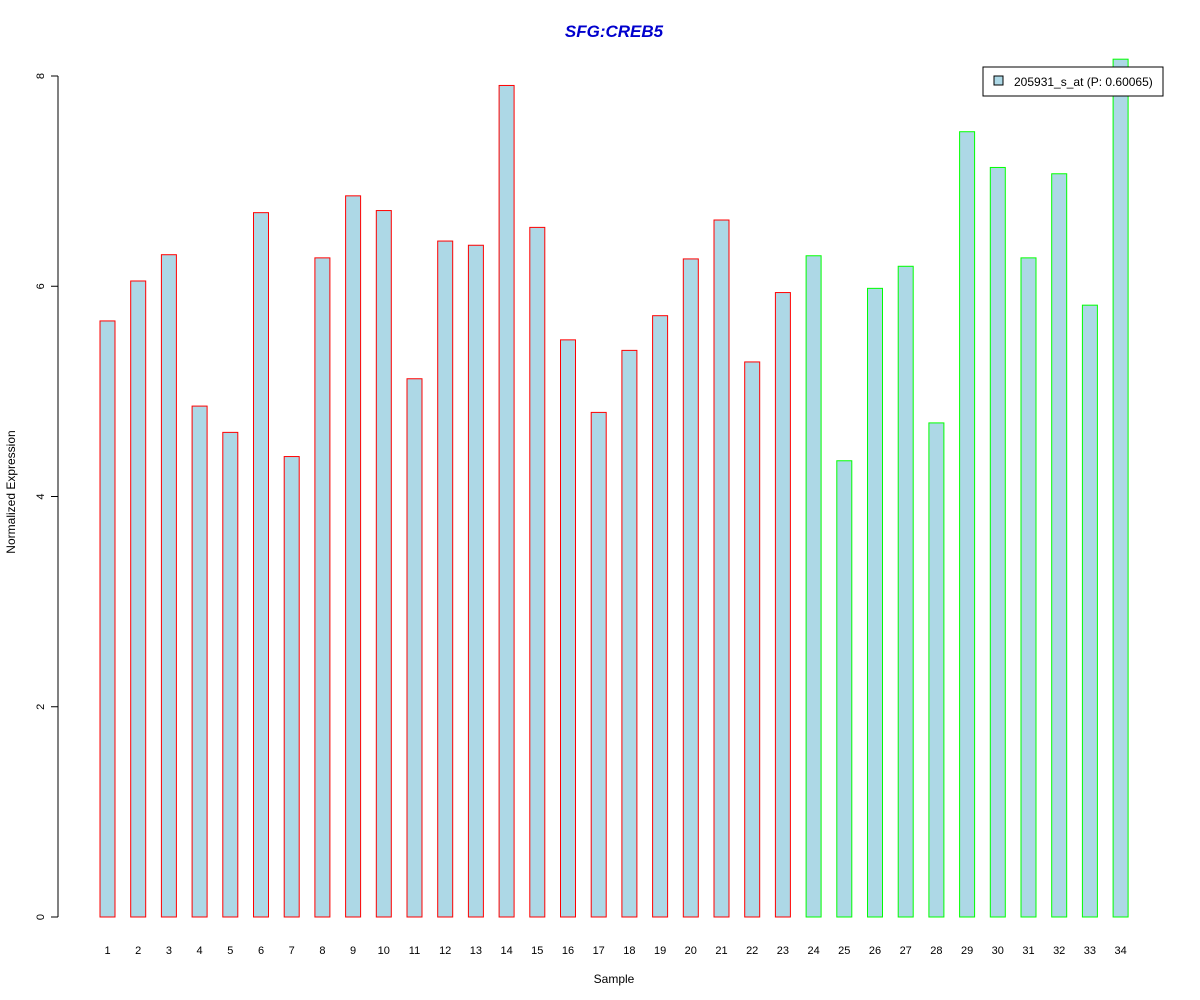 Image resolution: width=1200 pixels, height=1000 pixels. I want to click on x-tick-label: 24, so click(813, 951).